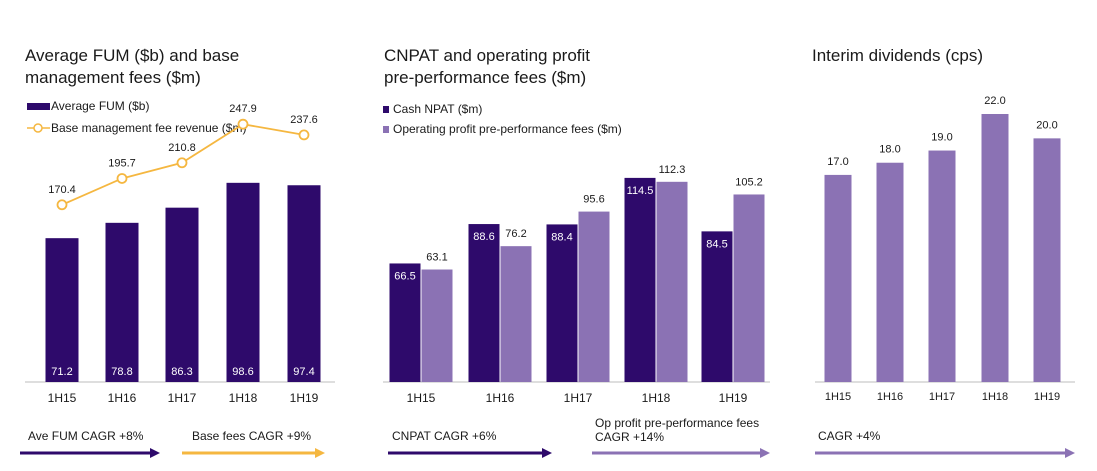  I want to click on legend-label-fees: Base management fee revenue ($m), so click(148, 128).